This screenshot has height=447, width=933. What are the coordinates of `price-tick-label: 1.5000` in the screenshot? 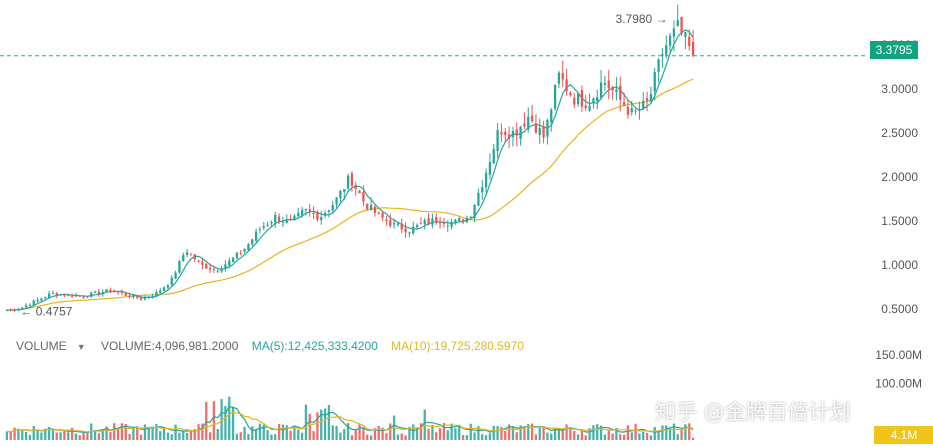 It's located at (899, 221).